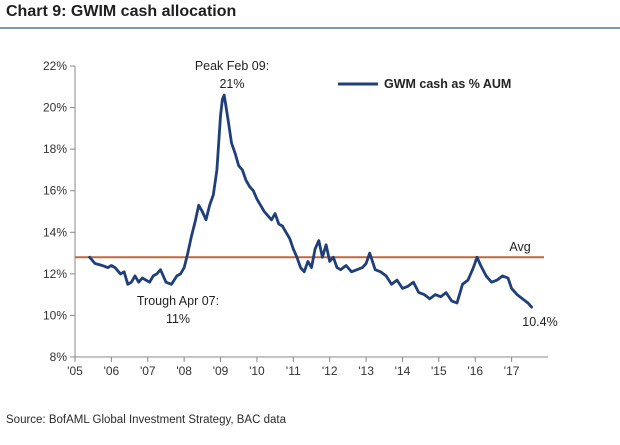 Image resolution: width=620 pixels, height=445 pixels. I want to click on x-tick-label: '05, so click(75, 371).